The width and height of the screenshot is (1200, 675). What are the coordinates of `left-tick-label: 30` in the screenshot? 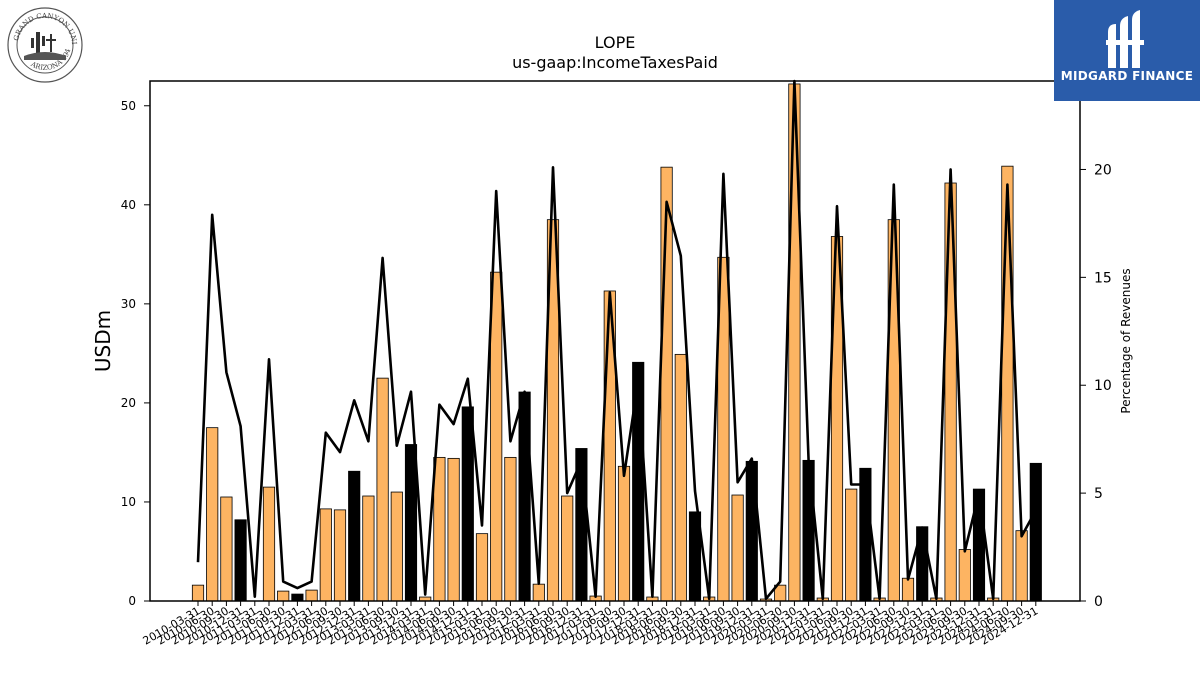 It's located at (128, 304).